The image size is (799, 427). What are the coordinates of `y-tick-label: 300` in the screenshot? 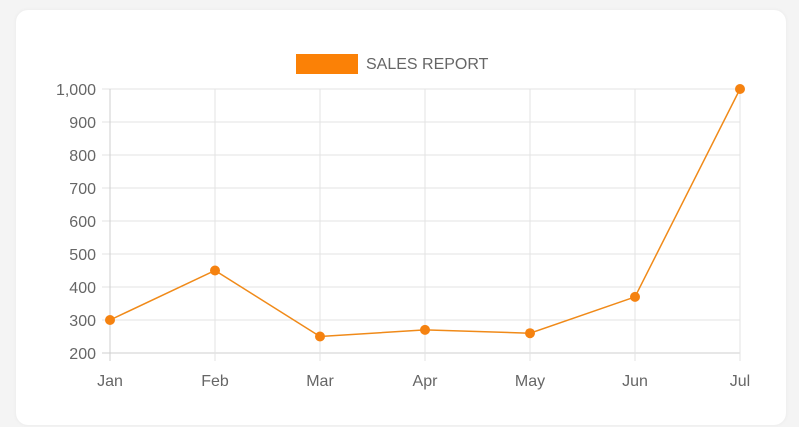 It's located at (82, 321).